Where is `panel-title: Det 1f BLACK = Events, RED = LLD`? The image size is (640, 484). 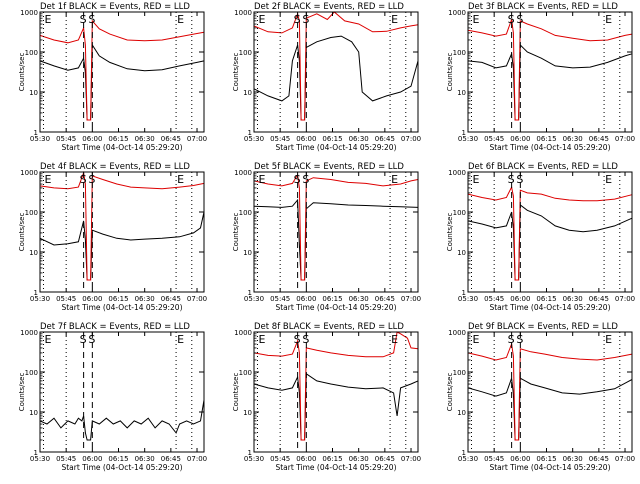
panel-title: Det 1f BLACK = Events, RED = LLD is located at coordinates (115, 7).